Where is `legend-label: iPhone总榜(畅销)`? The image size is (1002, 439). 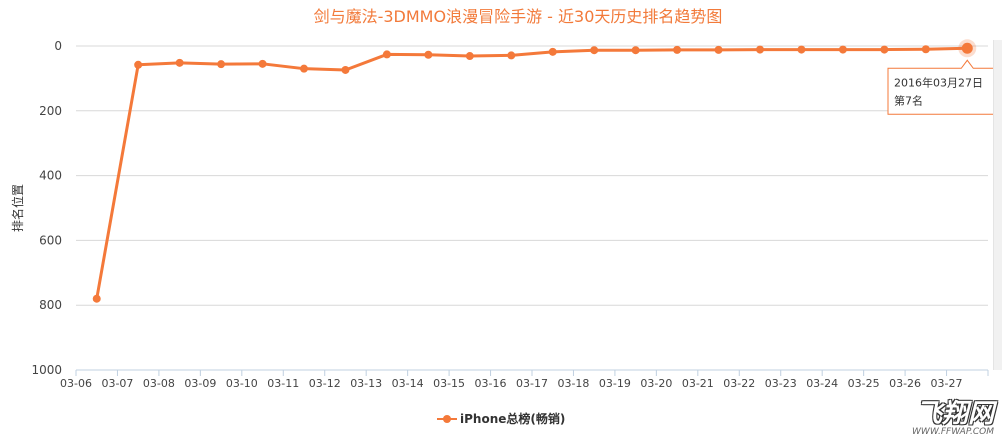 legend-label: iPhone总榜(畅销) is located at coordinates (512, 418).